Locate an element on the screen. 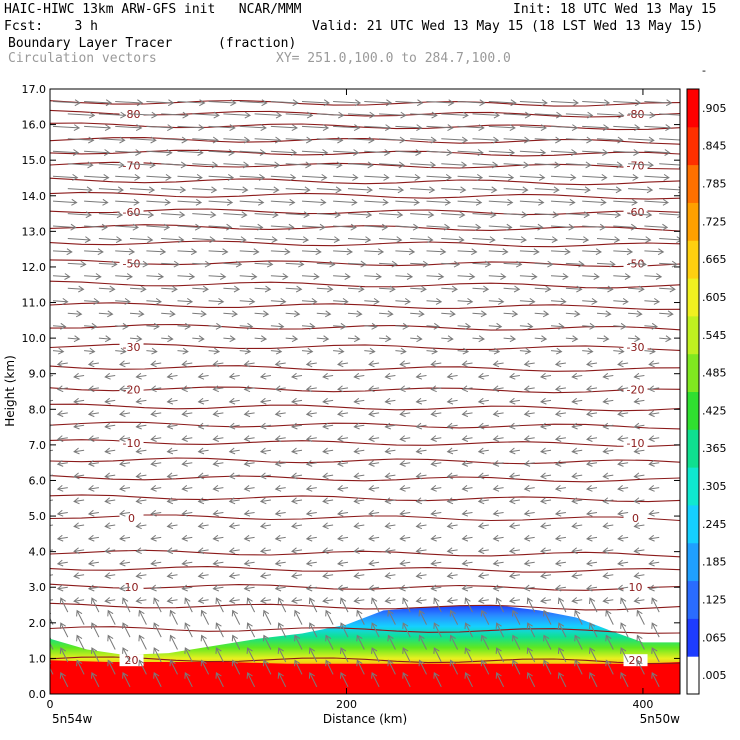 This screenshot has height=740, width=740. colorbar-label: .485 is located at coordinates (714, 373).